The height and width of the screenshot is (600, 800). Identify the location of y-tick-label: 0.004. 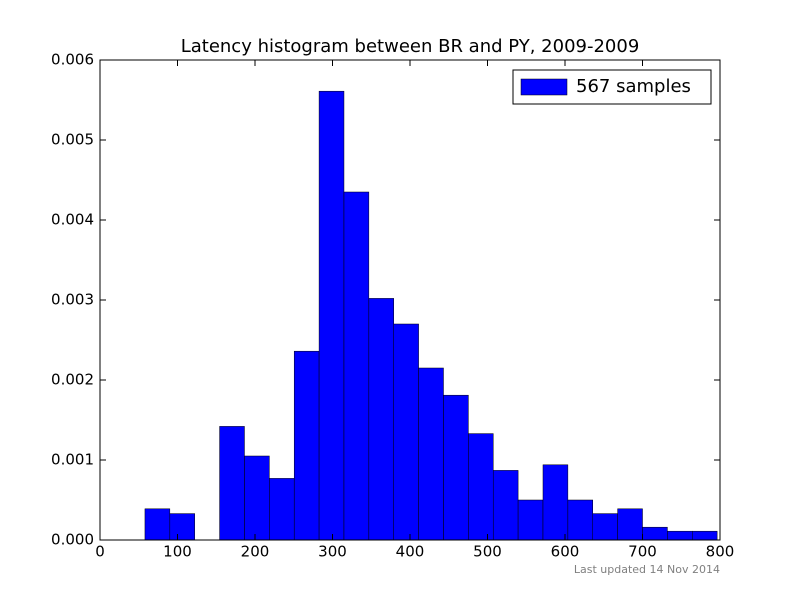
(72, 220).